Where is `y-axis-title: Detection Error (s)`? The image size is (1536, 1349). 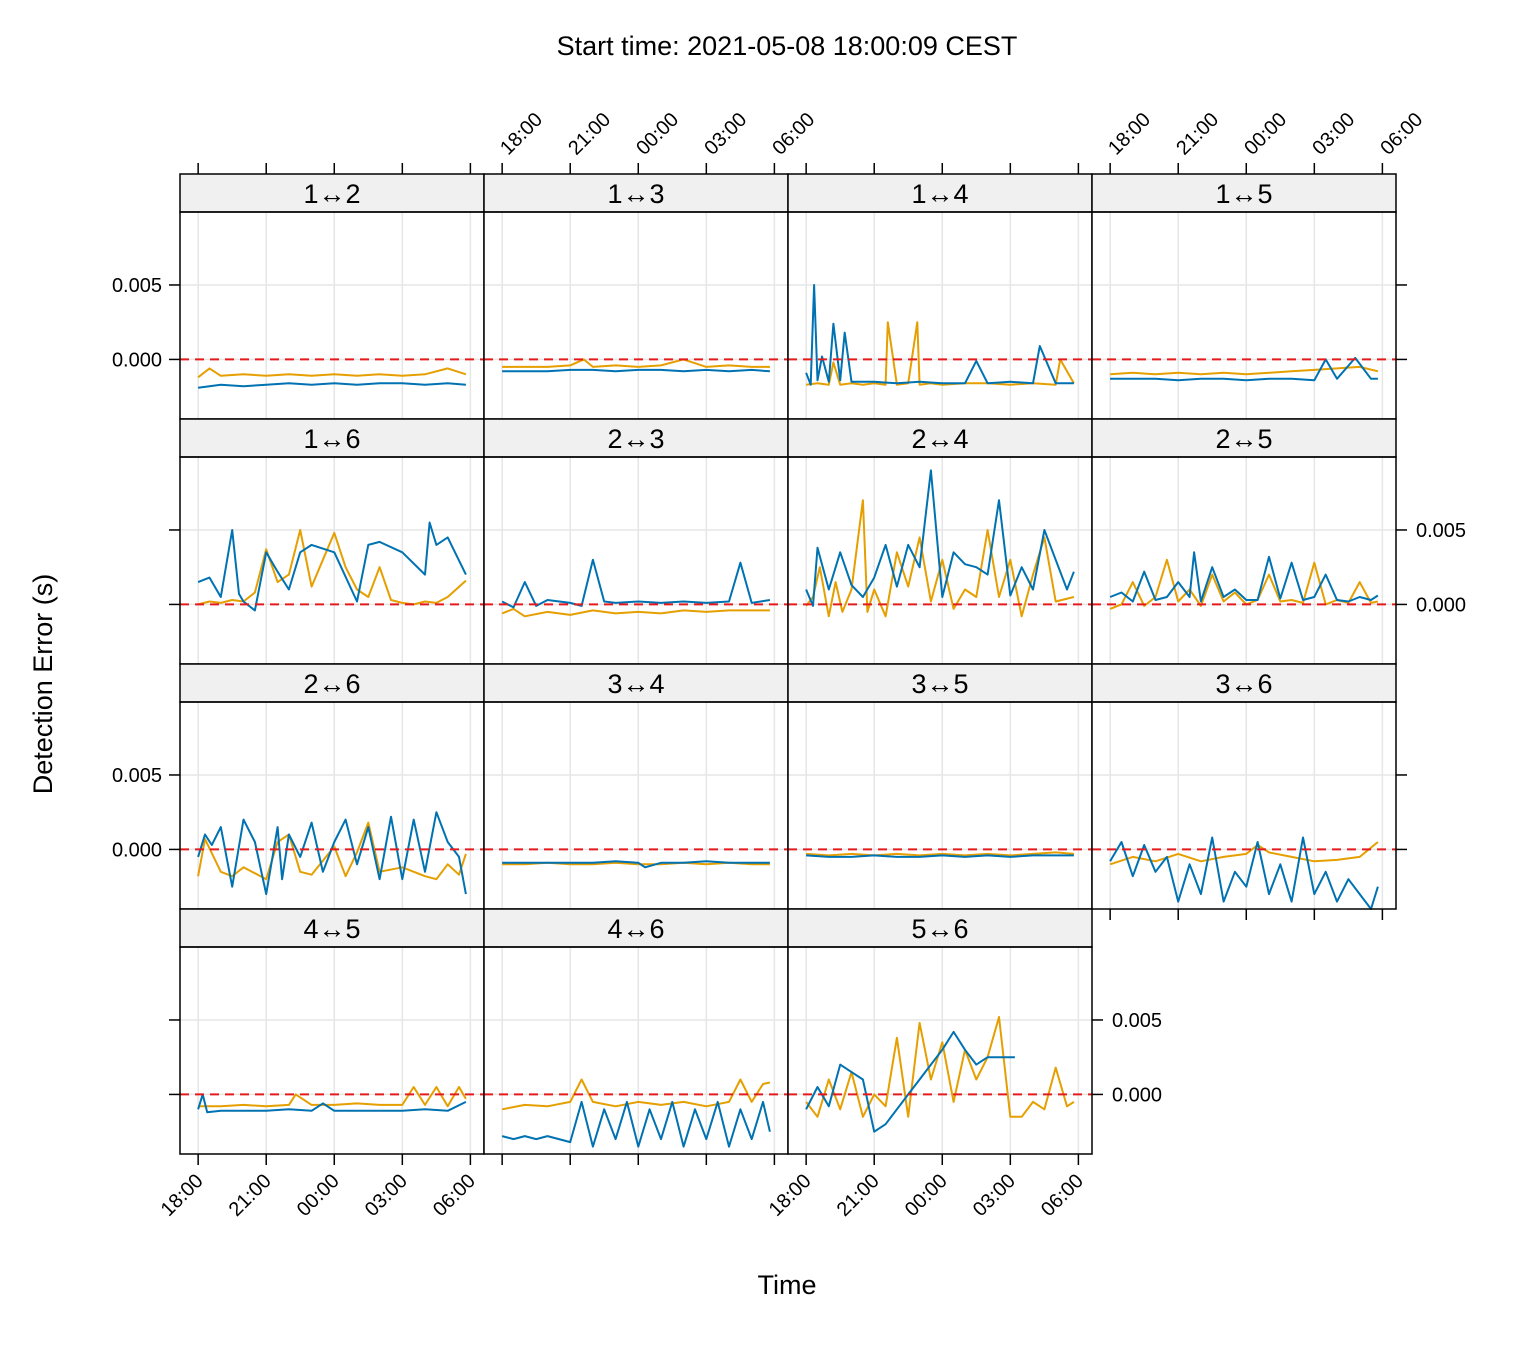 y-axis-title: Detection Error (s) is located at coordinates (43, 684).